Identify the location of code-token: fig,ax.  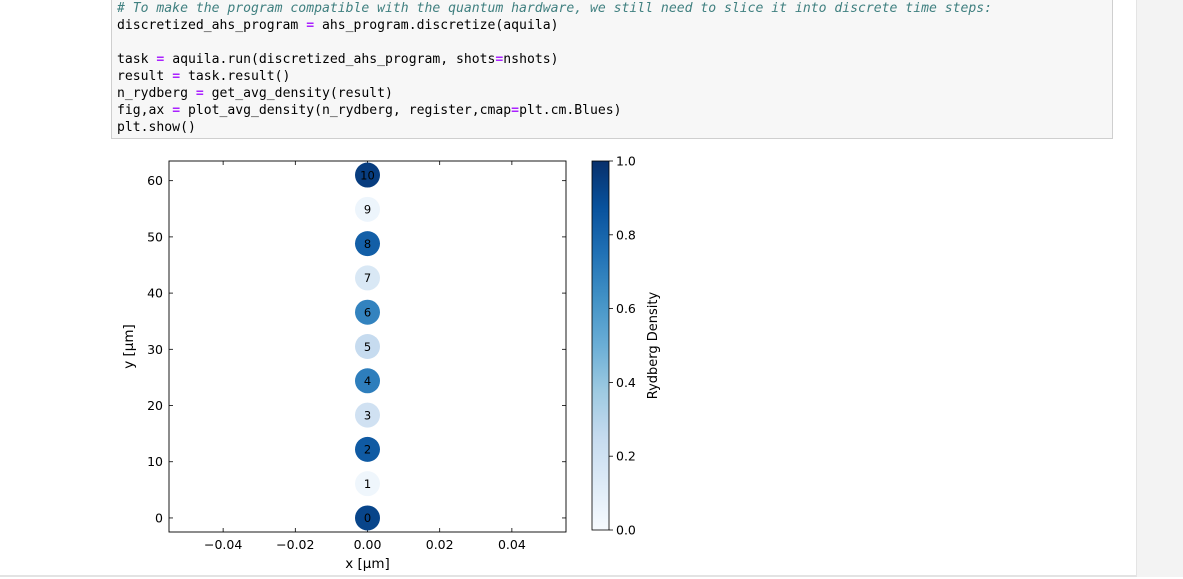
(145, 110).